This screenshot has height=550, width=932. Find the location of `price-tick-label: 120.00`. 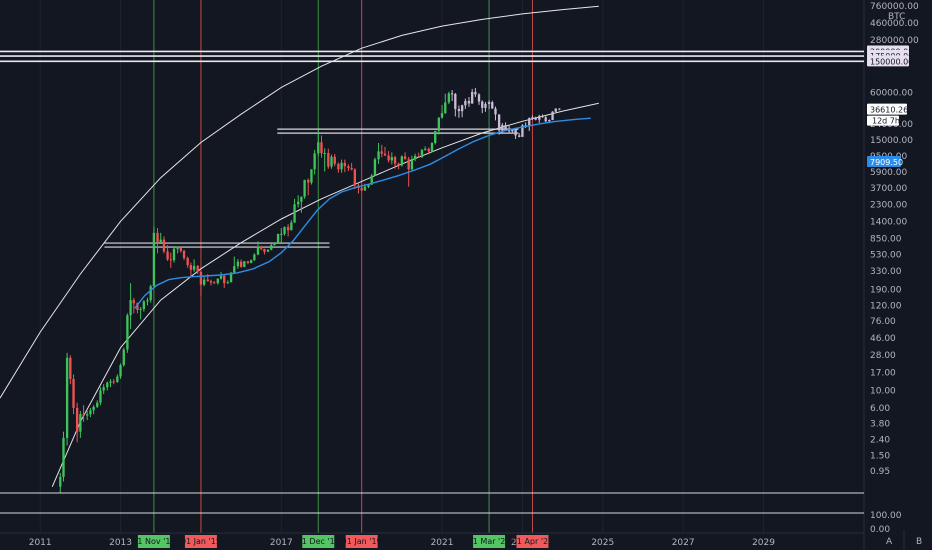

price-tick-label: 120.00 is located at coordinates (886, 306).